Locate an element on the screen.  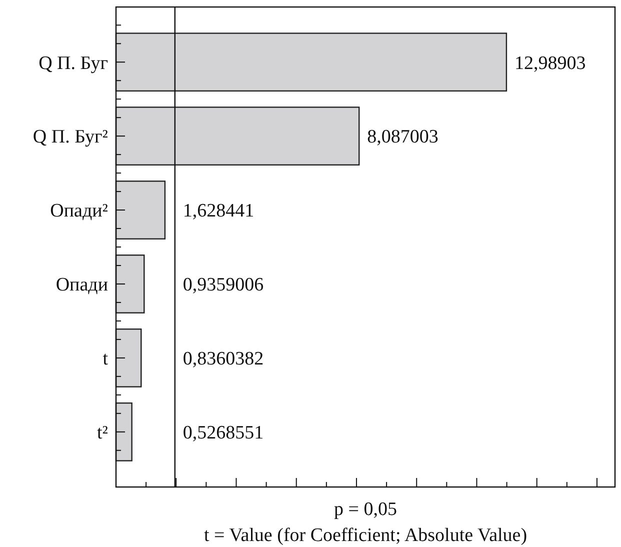
y-tick-label: t is located at coordinates (105, 359).